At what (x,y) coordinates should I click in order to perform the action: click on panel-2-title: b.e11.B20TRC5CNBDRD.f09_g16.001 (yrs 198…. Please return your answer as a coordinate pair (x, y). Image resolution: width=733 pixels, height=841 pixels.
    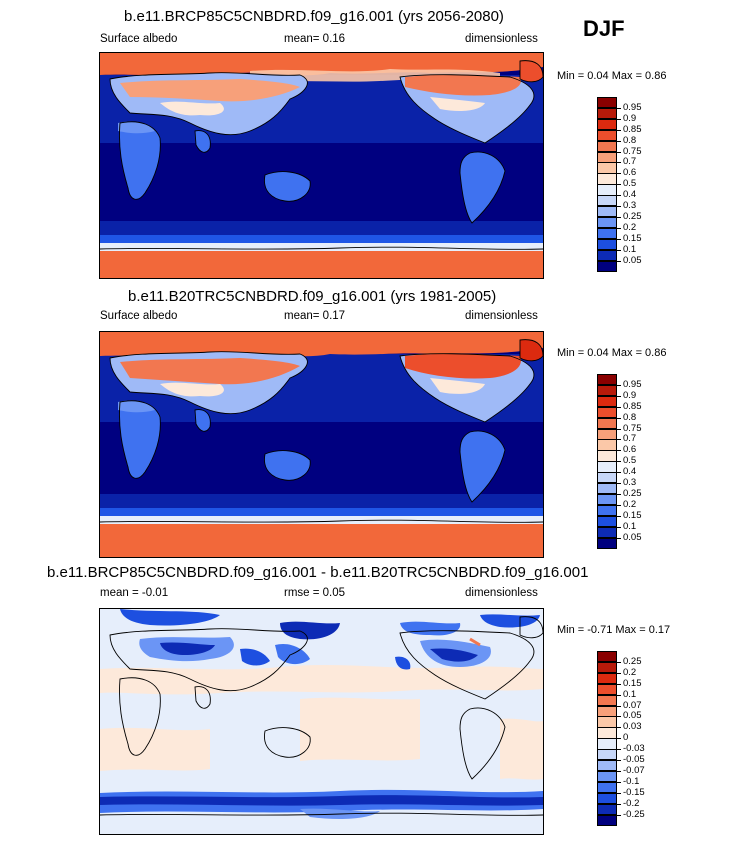
    Looking at the image, I should click on (312, 296).